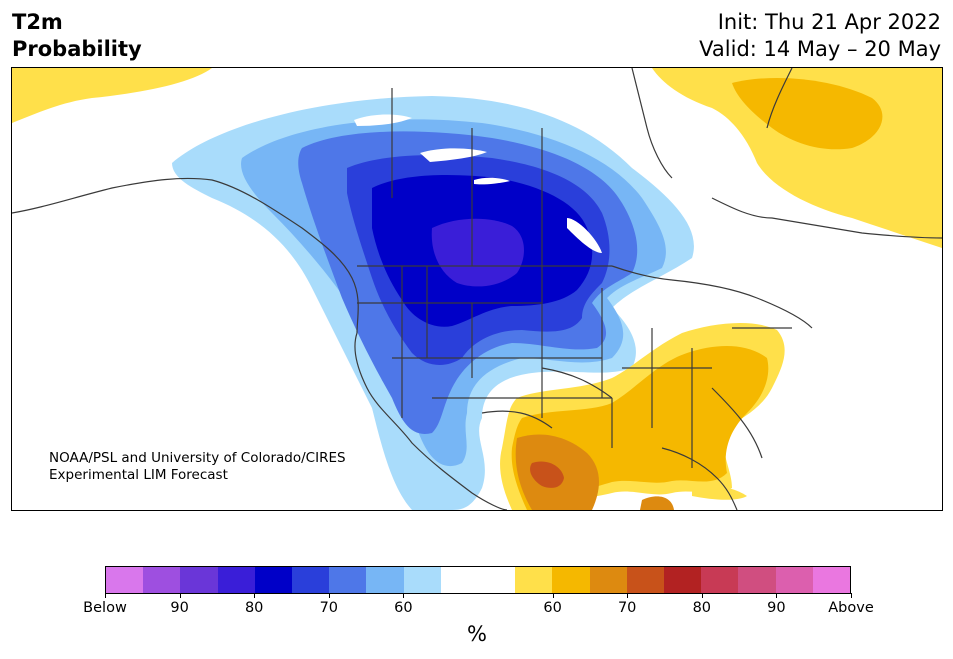 This screenshot has width=953, height=659. I want to click on init-date: Init: Thu 21 Apr 2022, so click(829, 22).